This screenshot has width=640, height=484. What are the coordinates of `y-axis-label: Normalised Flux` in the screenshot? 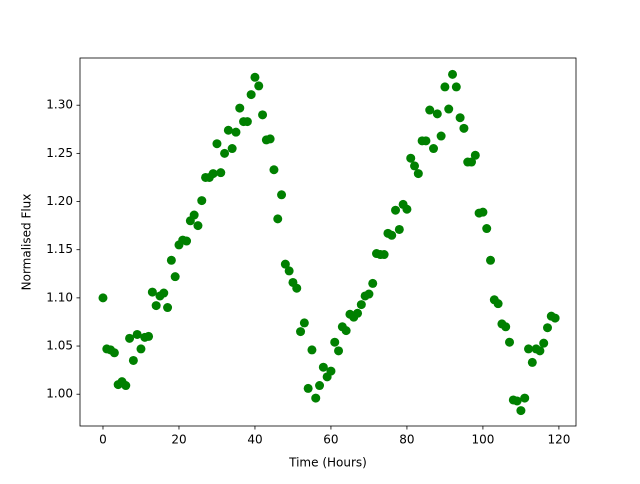 It's located at (27, 242).